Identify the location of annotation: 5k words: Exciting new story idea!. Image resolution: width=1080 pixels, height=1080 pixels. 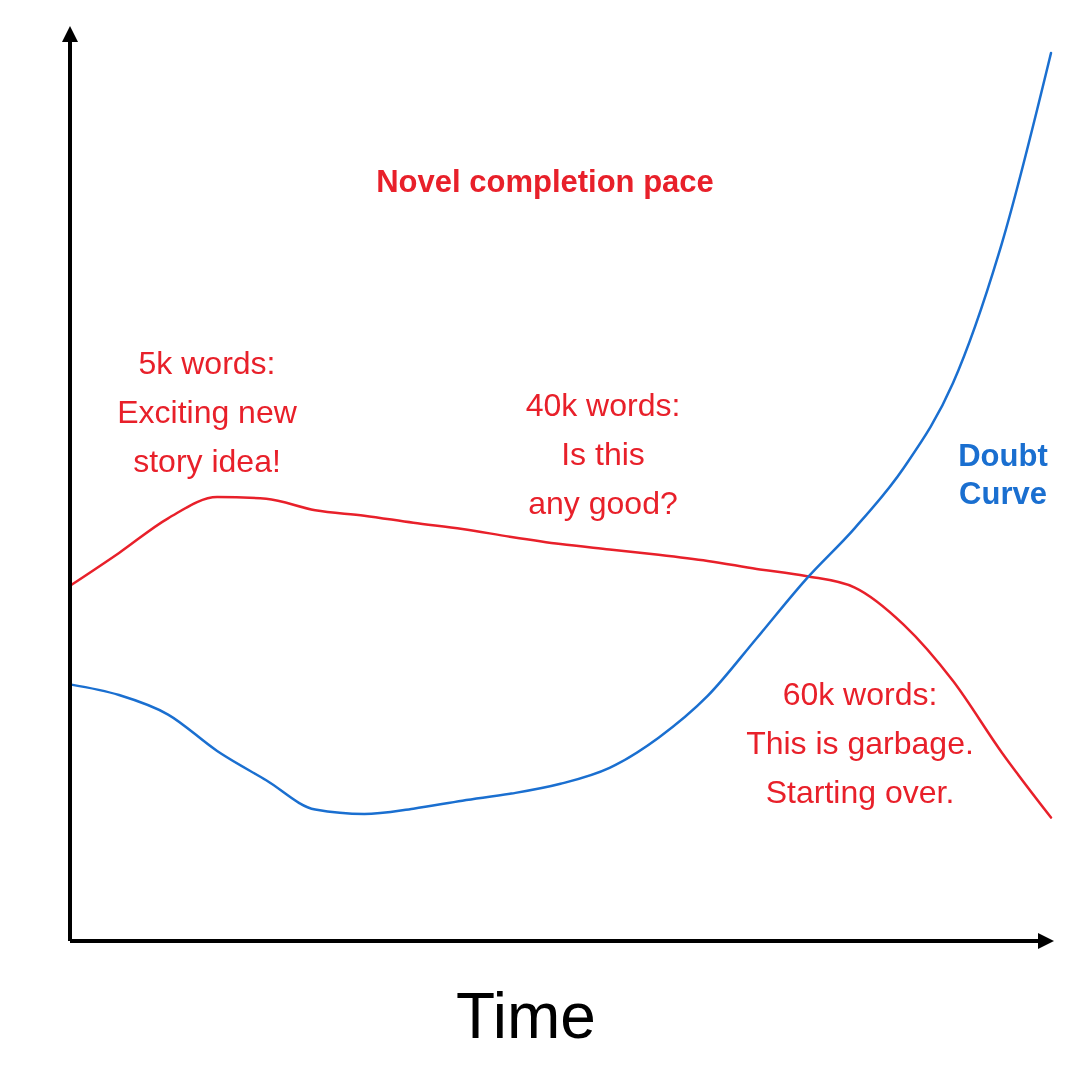
(207, 412).